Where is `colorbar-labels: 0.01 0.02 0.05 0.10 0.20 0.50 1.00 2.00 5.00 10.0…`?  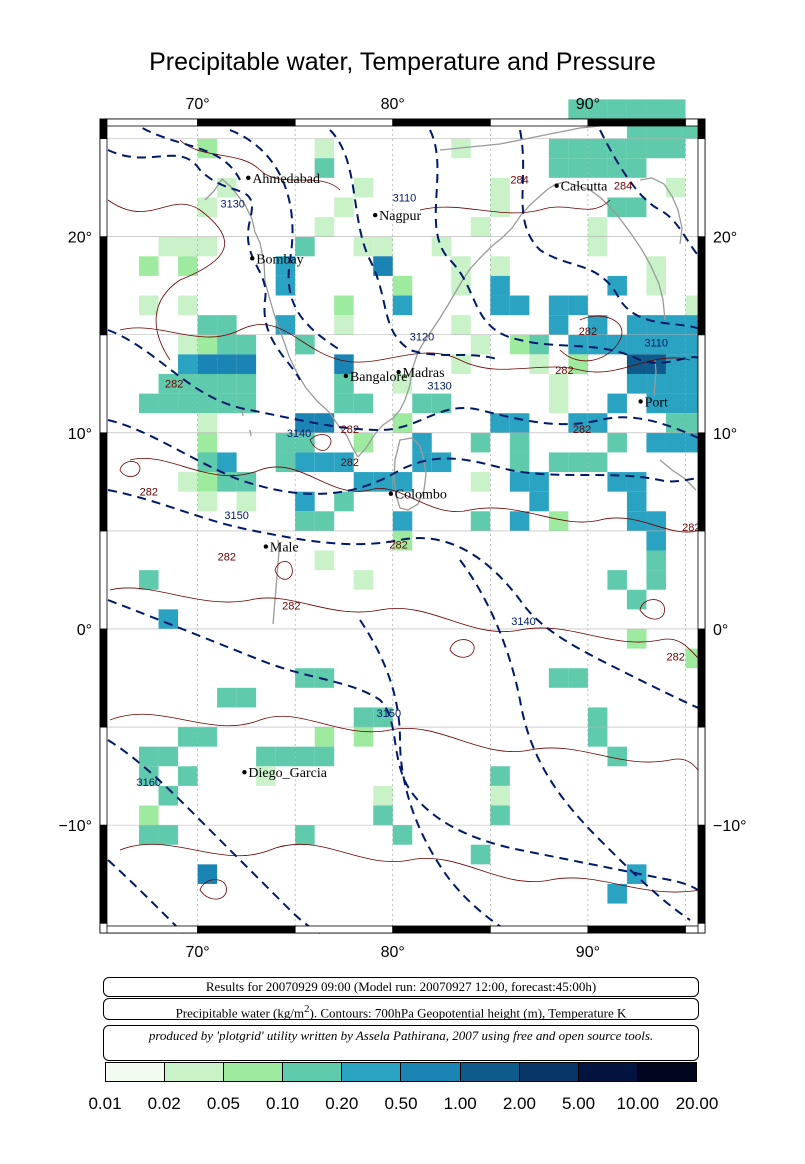
colorbar-labels: 0.01 0.02 0.05 0.10 0.20 0.50 1.00 2.00 5.00 10.0… is located at coordinates (402, 1105).